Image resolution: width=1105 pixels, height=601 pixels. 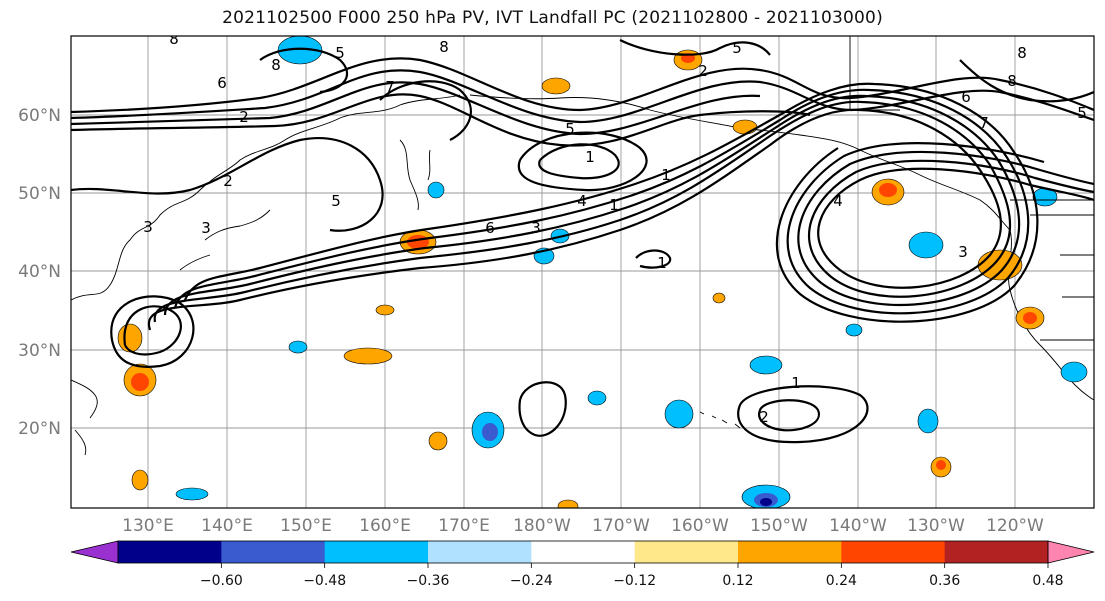 What do you see at coordinates (737, 581) in the screenshot?
I see `colorbar-tick-label: 0.12` at bounding box center [737, 581].